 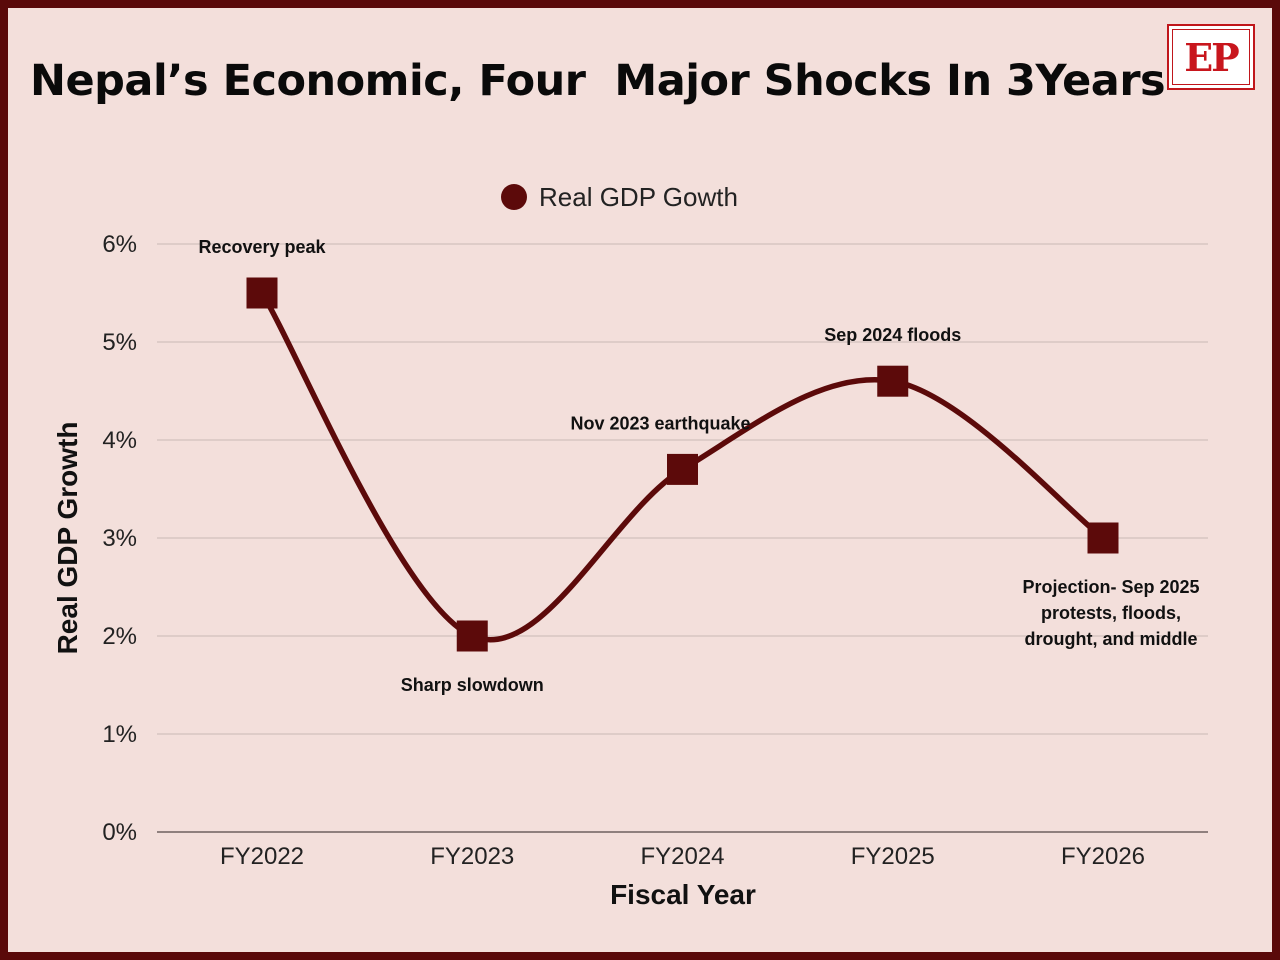 I want to click on y-tick-label: 2%, so click(x=119, y=636).